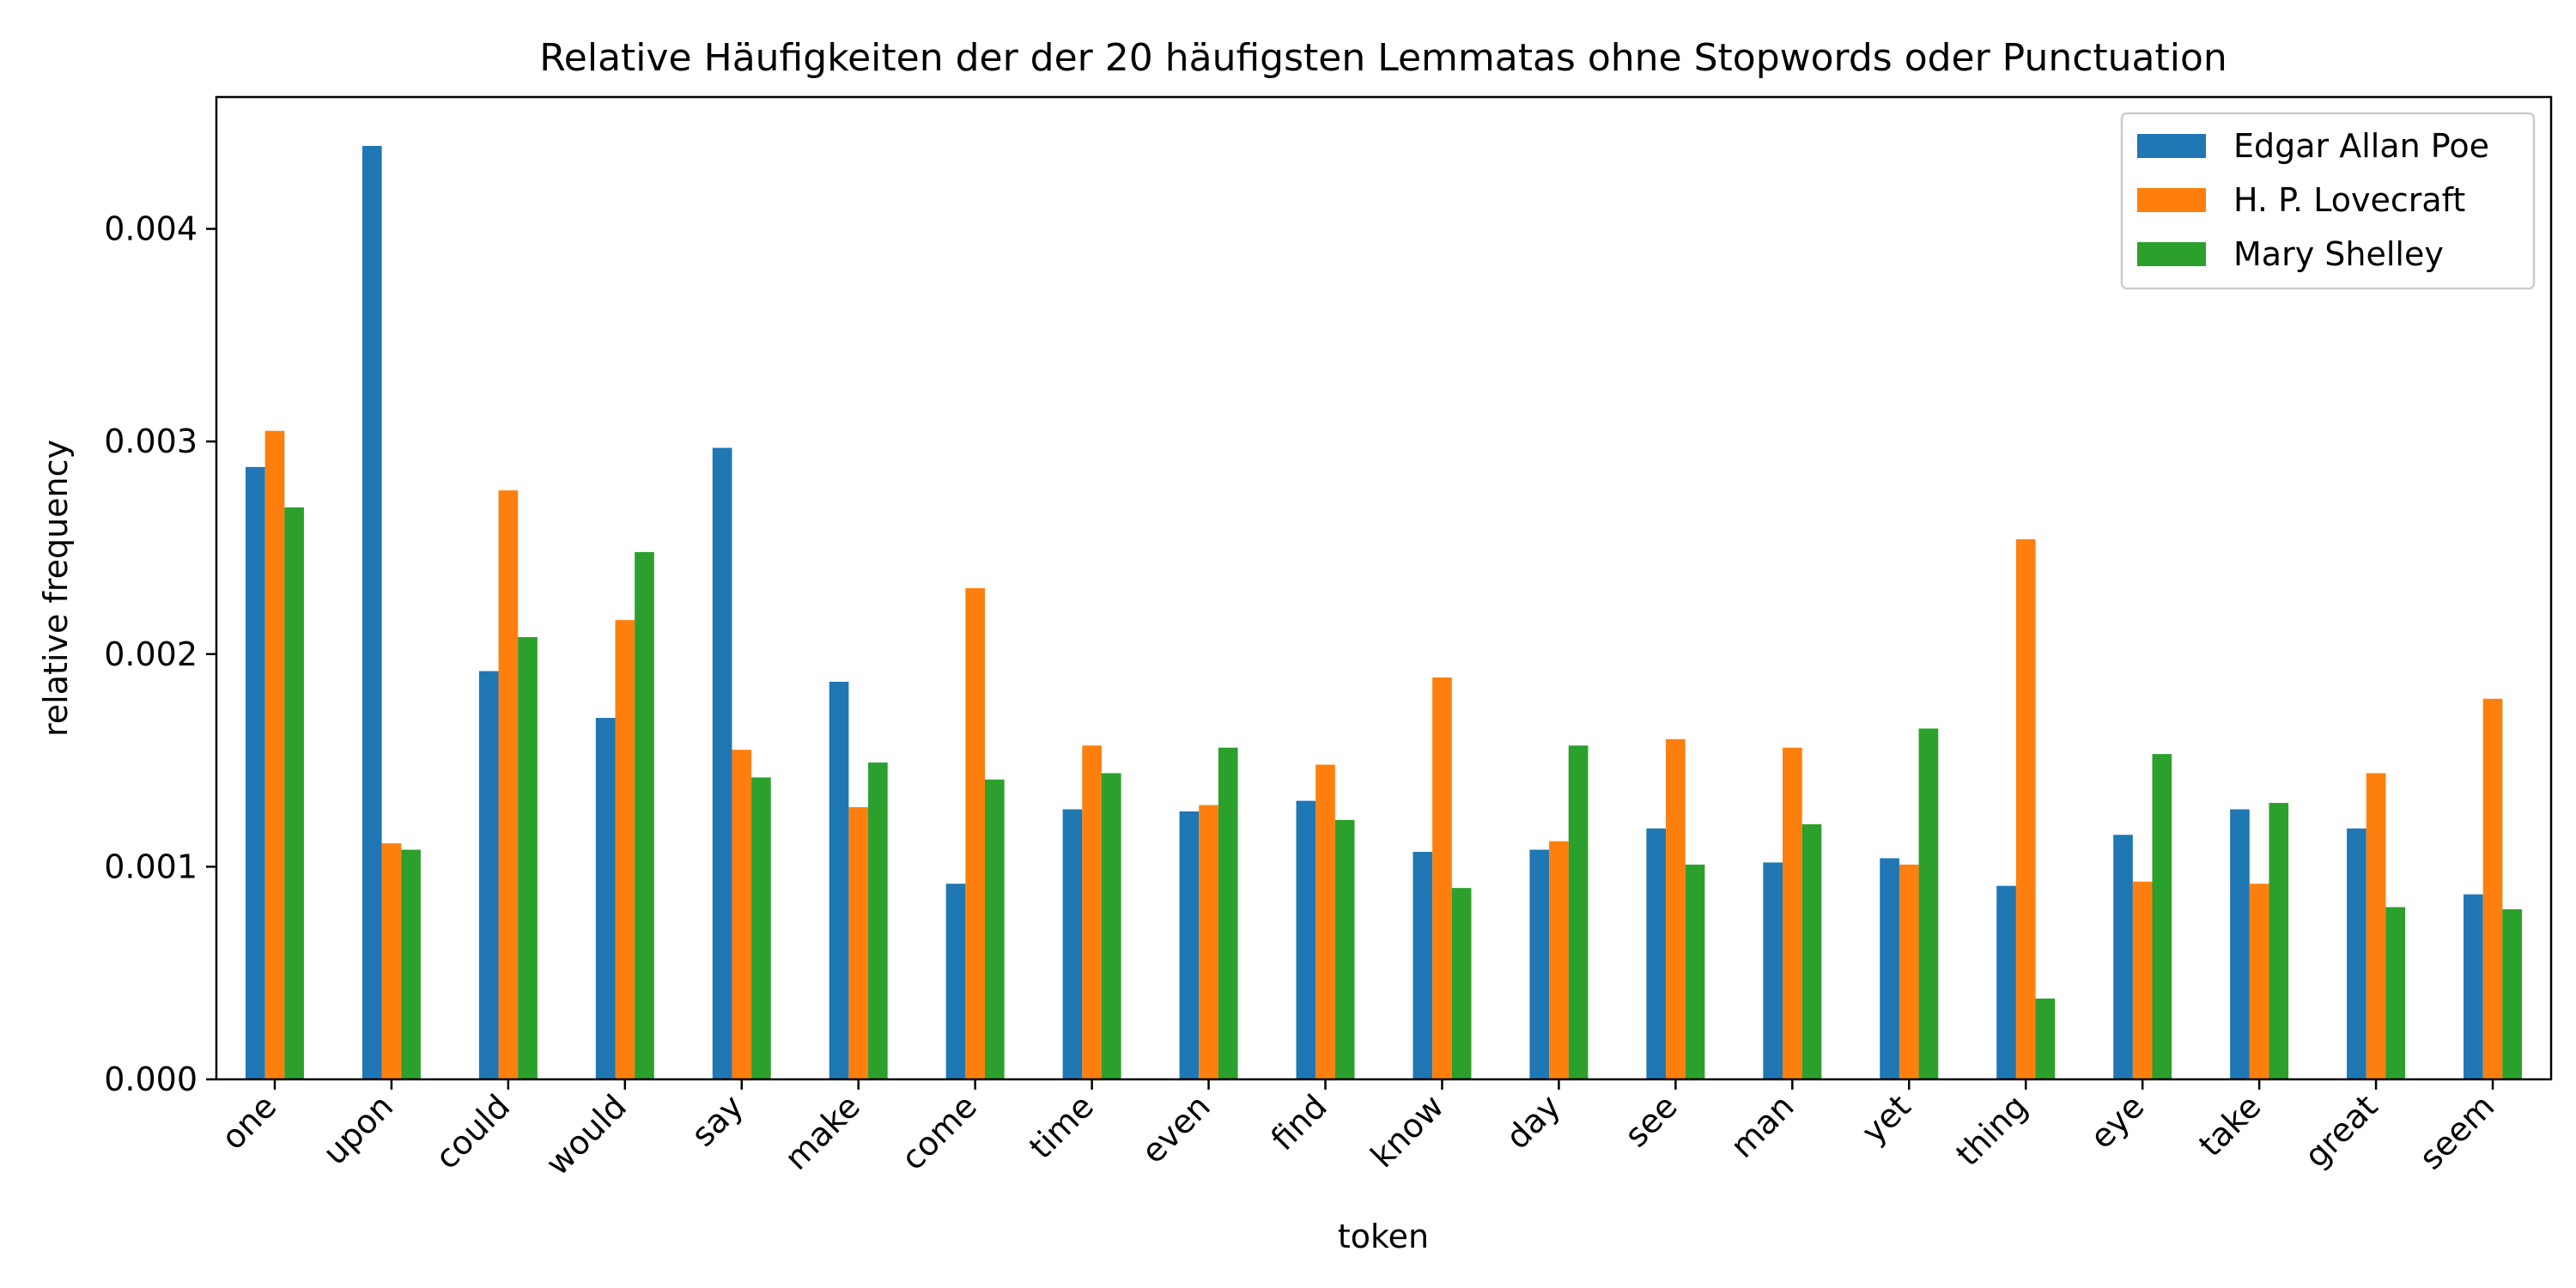 The image size is (2576, 1288). I want to click on y-tick-label: 0.002, so click(150, 654).